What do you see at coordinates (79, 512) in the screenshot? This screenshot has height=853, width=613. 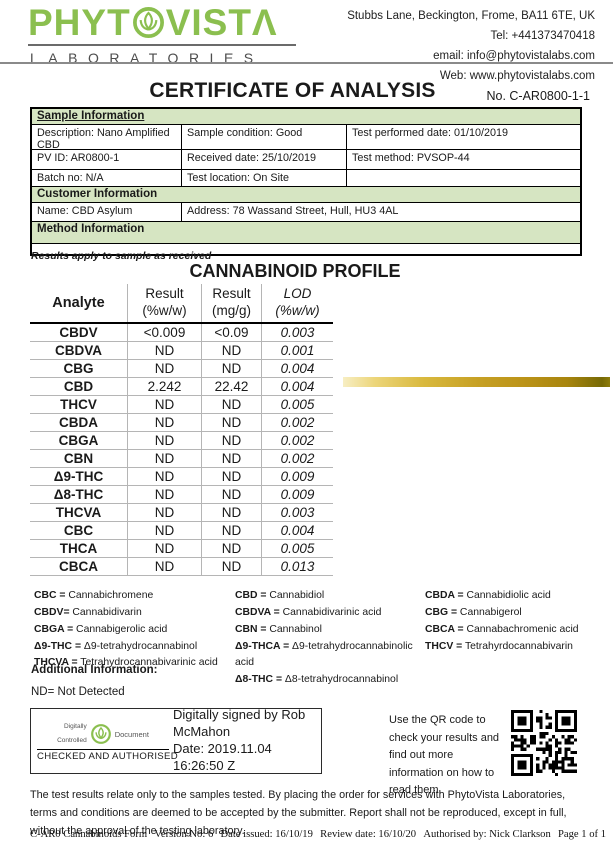 I see `analyte-cell: THCVA` at bounding box center [79, 512].